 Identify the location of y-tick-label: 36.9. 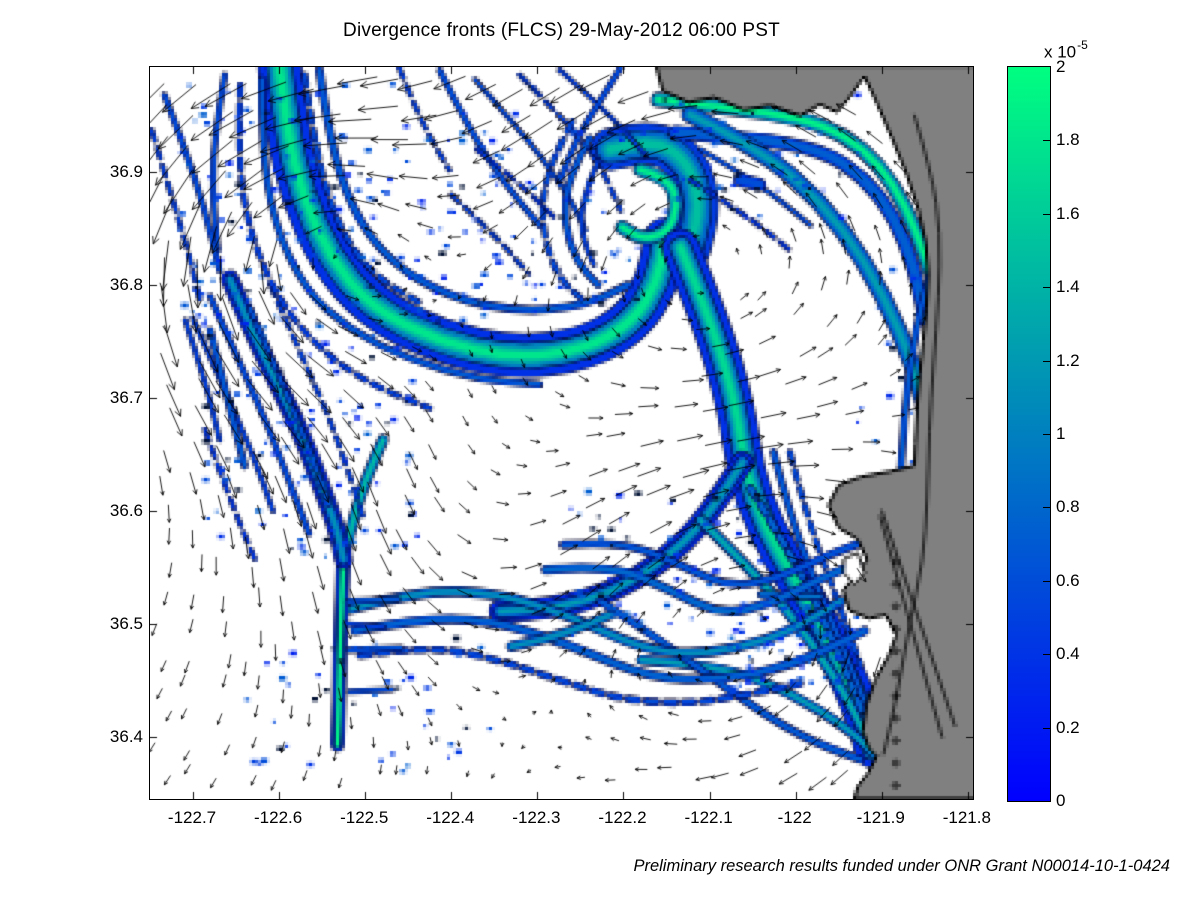
(126, 172).